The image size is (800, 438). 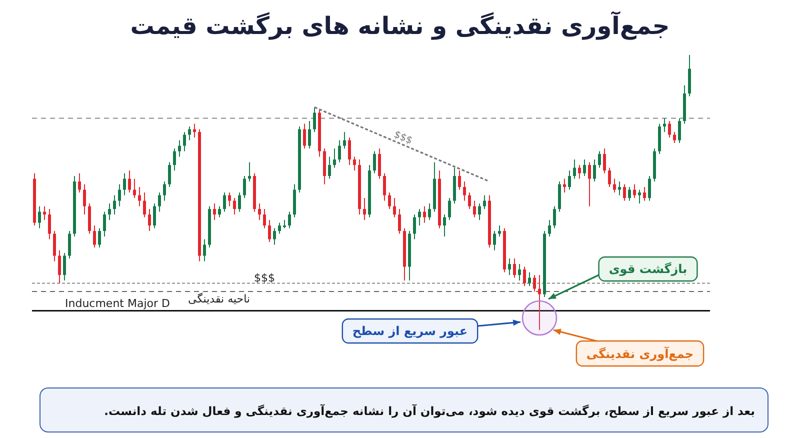 What do you see at coordinates (640, 353) in the screenshot?
I see `text: جمع‌آوری نقدینگی` at bounding box center [640, 353].